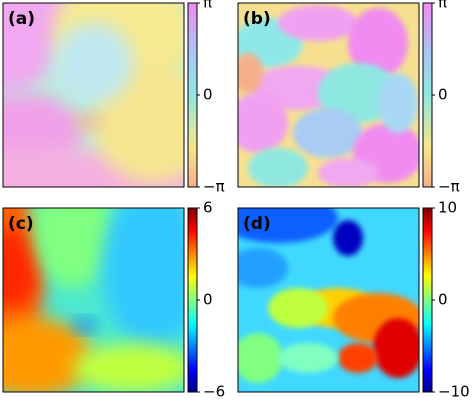 This screenshot has width=474, height=402. What do you see at coordinates (257, 224) in the screenshot?
I see `panel-title: (d)` at bounding box center [257, 224].